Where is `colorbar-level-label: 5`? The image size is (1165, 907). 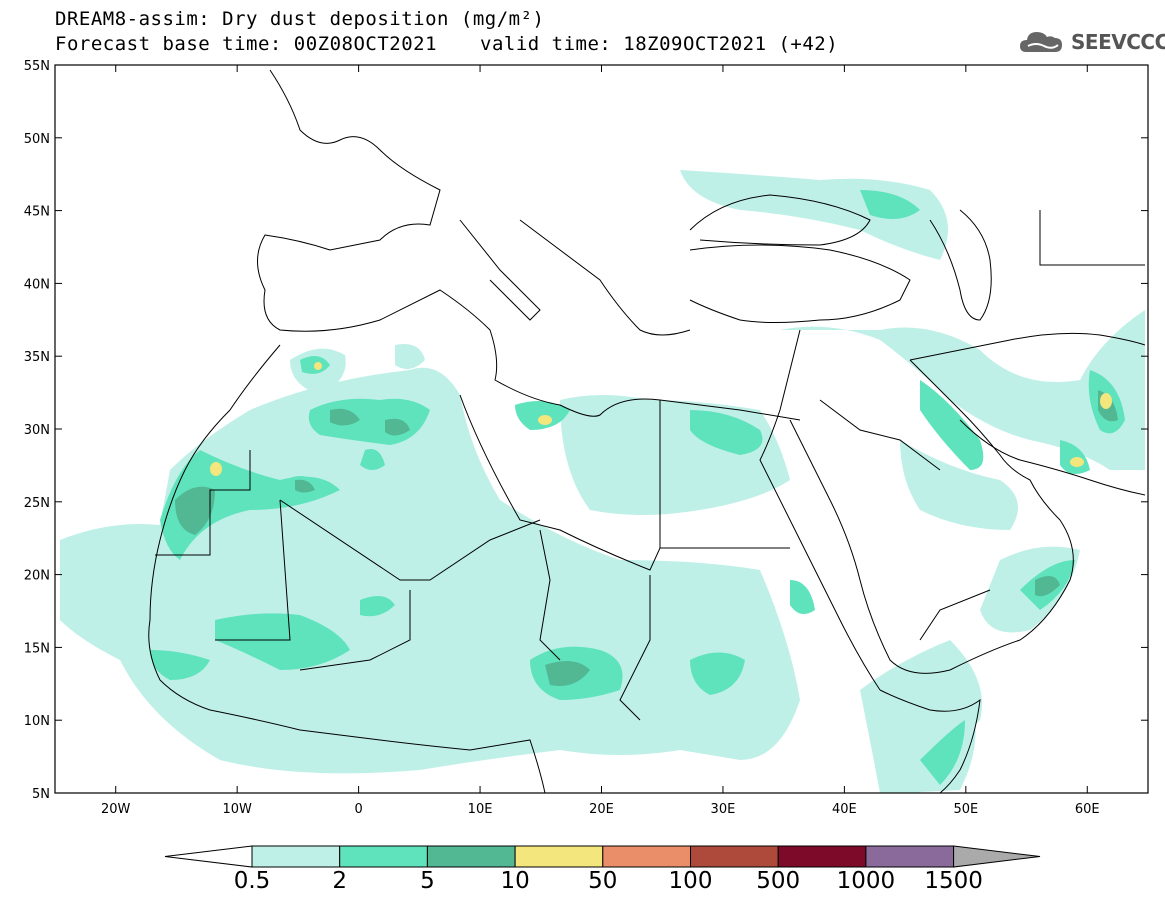
colorbar-level-label: 5 is located at coordinates (427, 881).